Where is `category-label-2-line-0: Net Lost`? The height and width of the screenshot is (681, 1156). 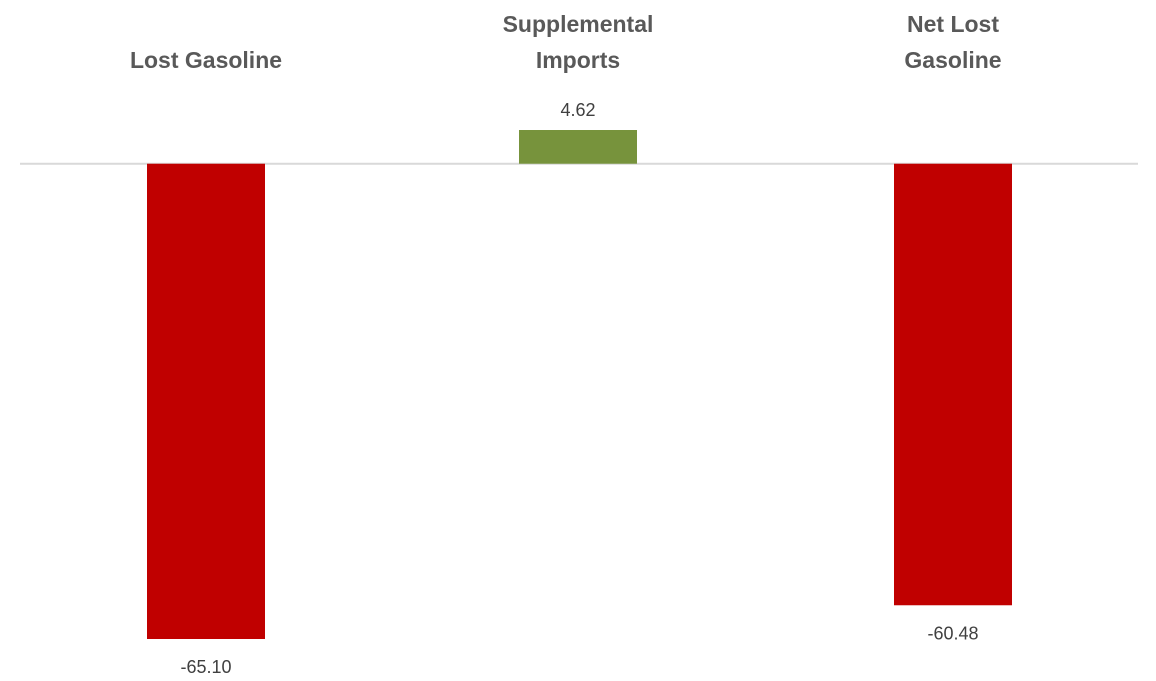
category-label-2-line-0: Net Lost is located at coordinates (953, 24).